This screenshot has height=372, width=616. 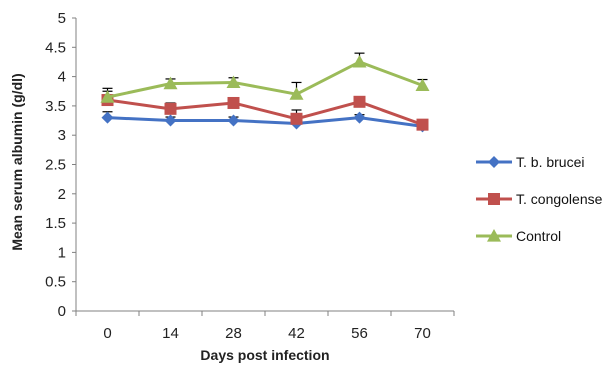 What do you see at coordinates (62, 77) in the screenshot?
I see `y-tick-label: 4` at bounding box center [62, 77].